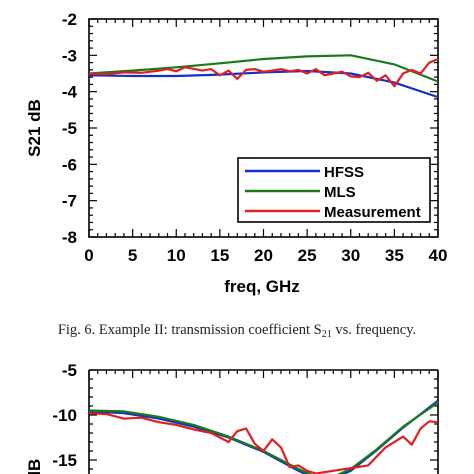 Image resolution: width=474 pixels, height=474 pixels. What do you see at coordinates (344, 172) in the screenshot?
I see `legend-label-hfss: HFSS` at bounding box center [344, 172].